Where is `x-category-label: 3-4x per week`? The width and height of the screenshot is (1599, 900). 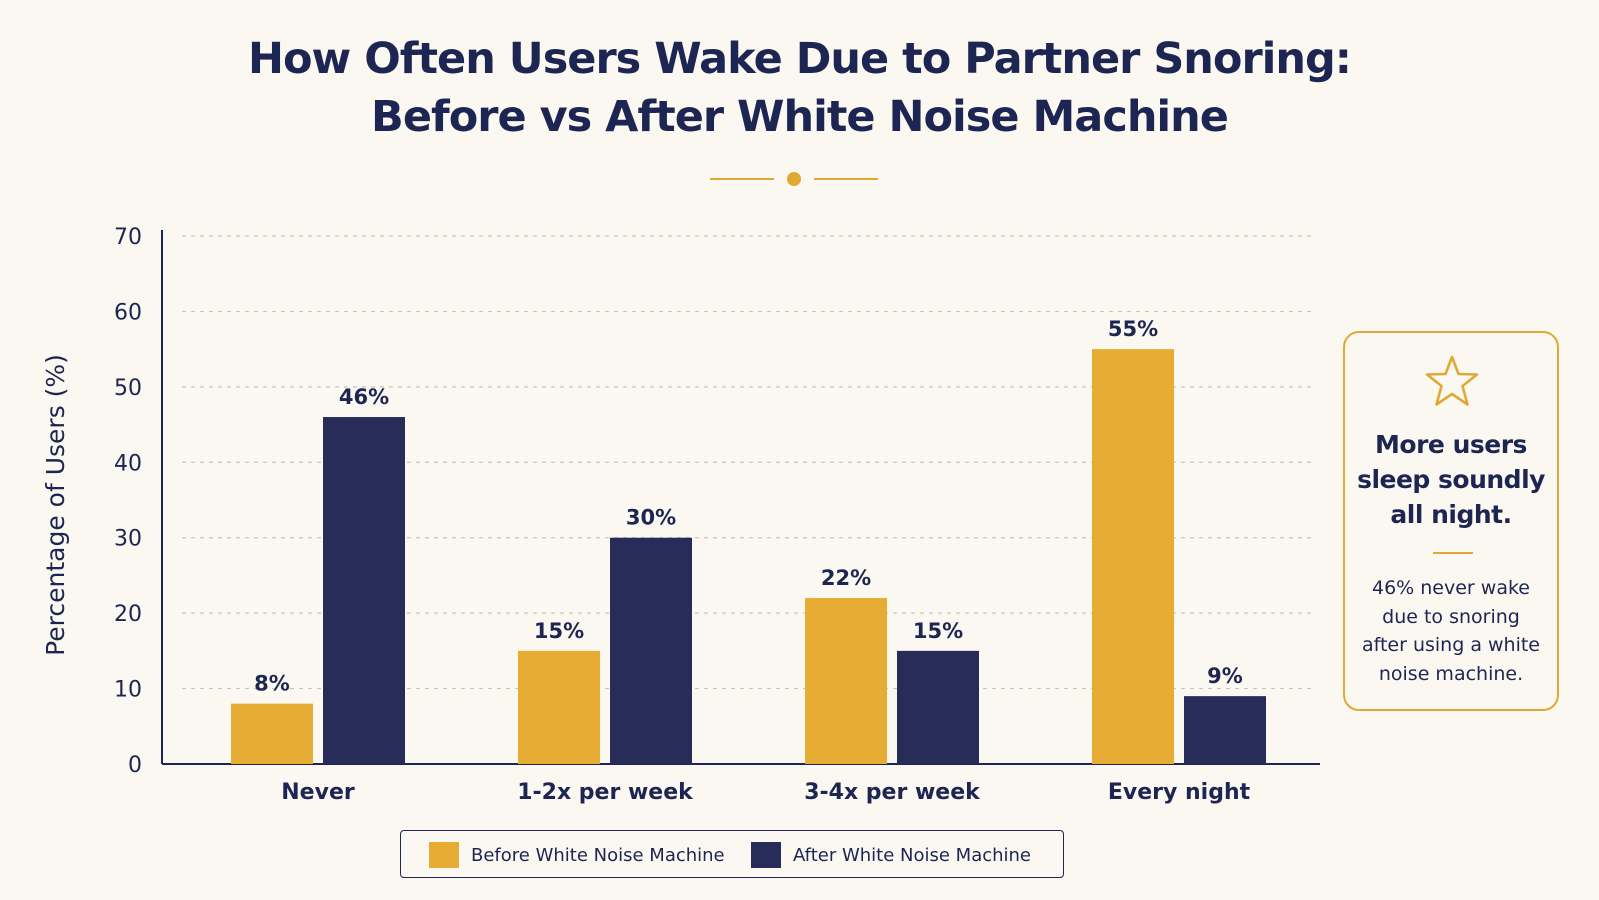
x-category-label: 3-4x per week is located at coordinates (892, 792).